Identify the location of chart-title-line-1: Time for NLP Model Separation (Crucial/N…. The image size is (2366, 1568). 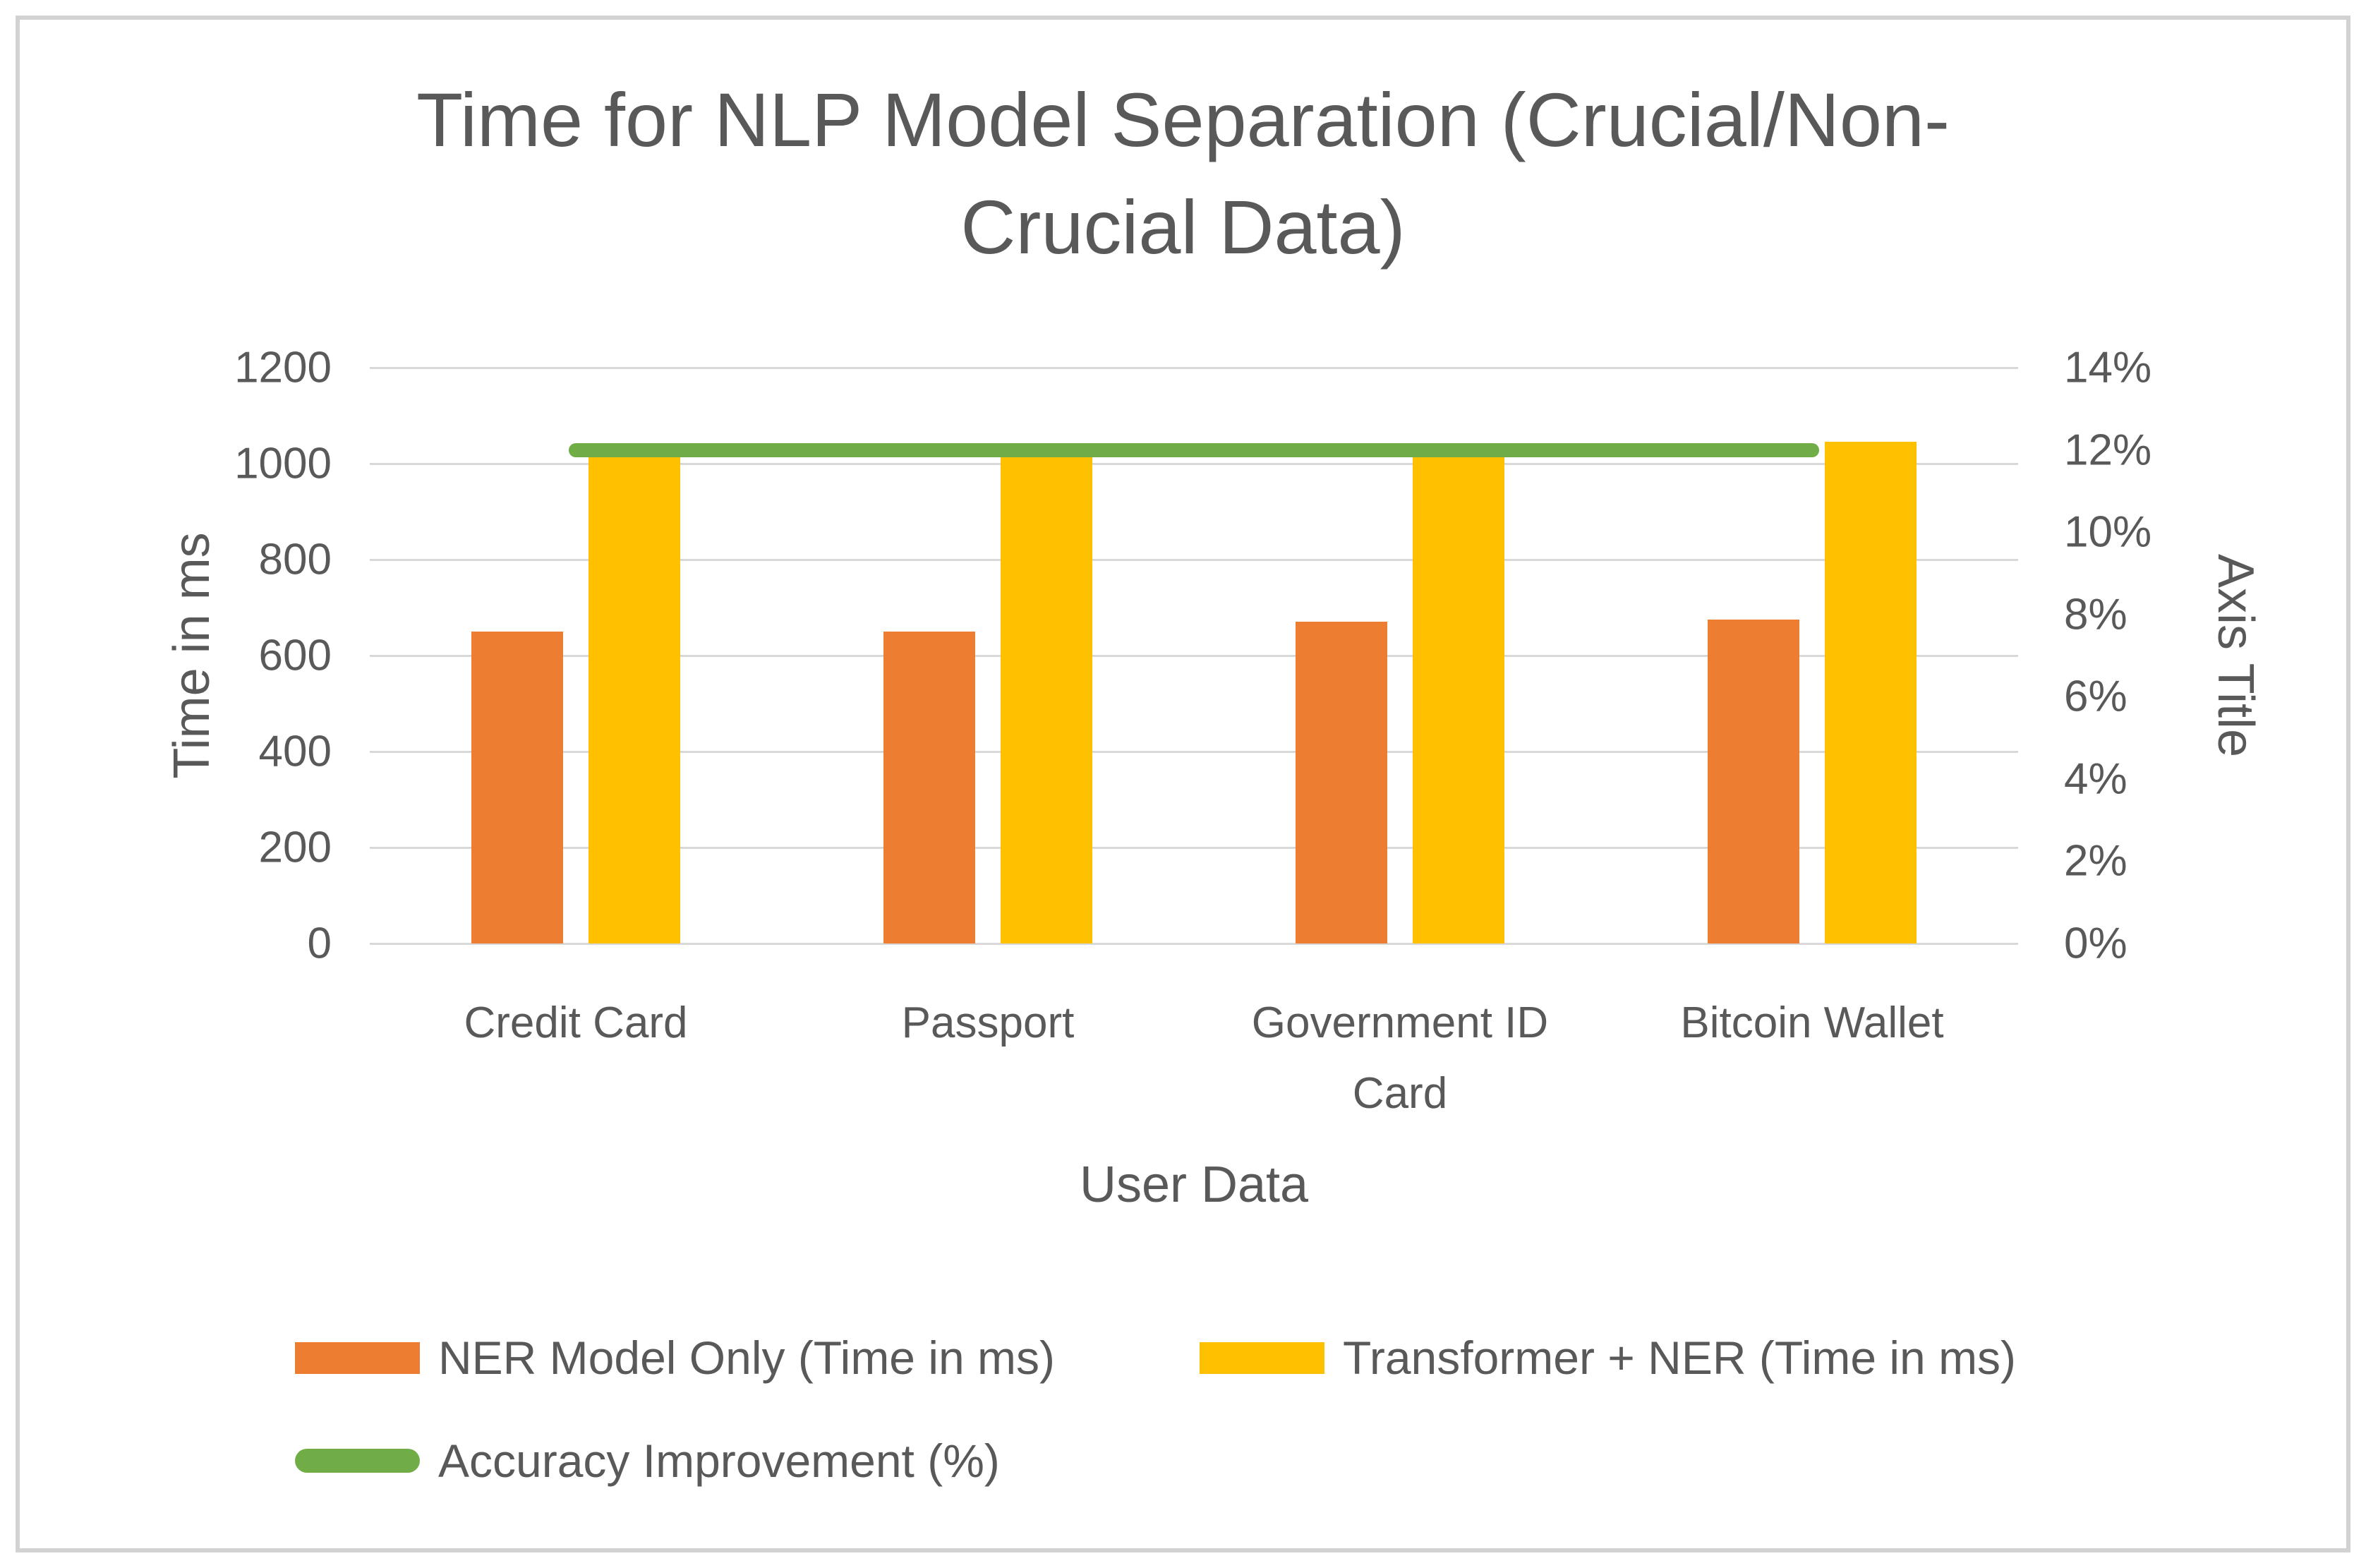
(1183, 119).